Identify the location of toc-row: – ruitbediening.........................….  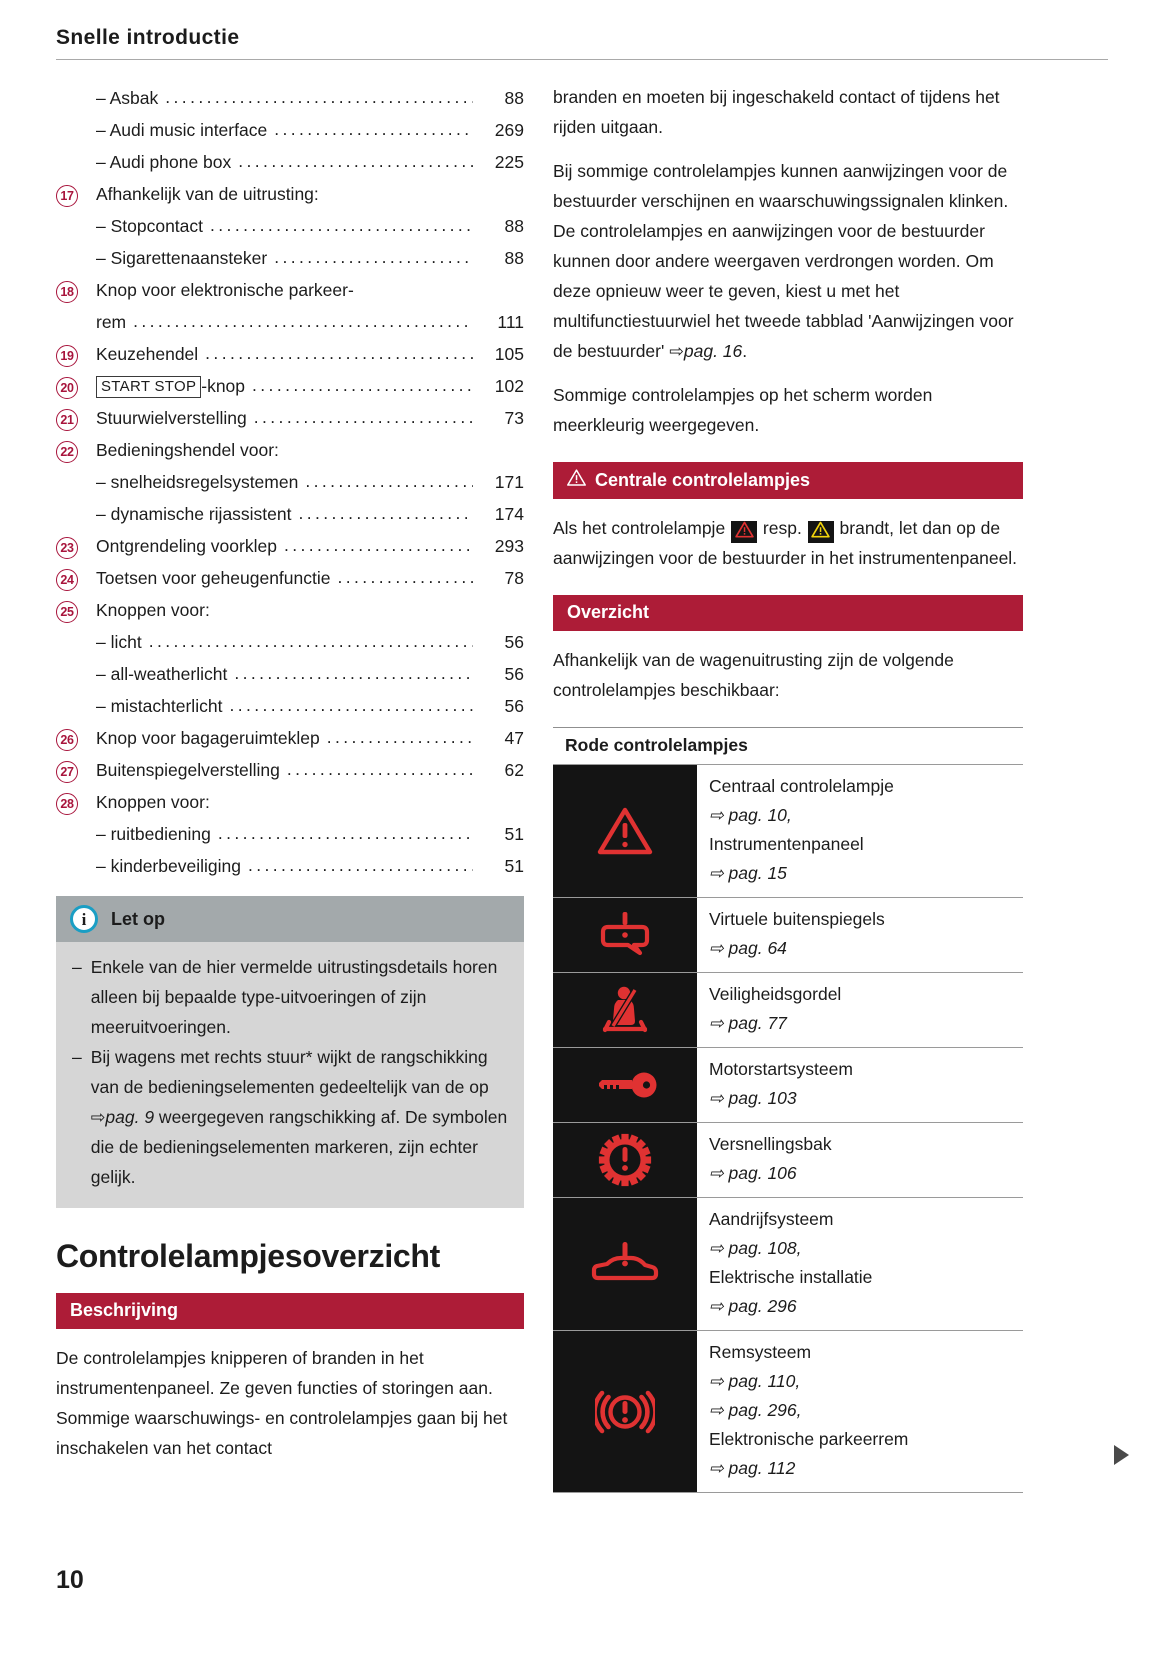
(290, 834).